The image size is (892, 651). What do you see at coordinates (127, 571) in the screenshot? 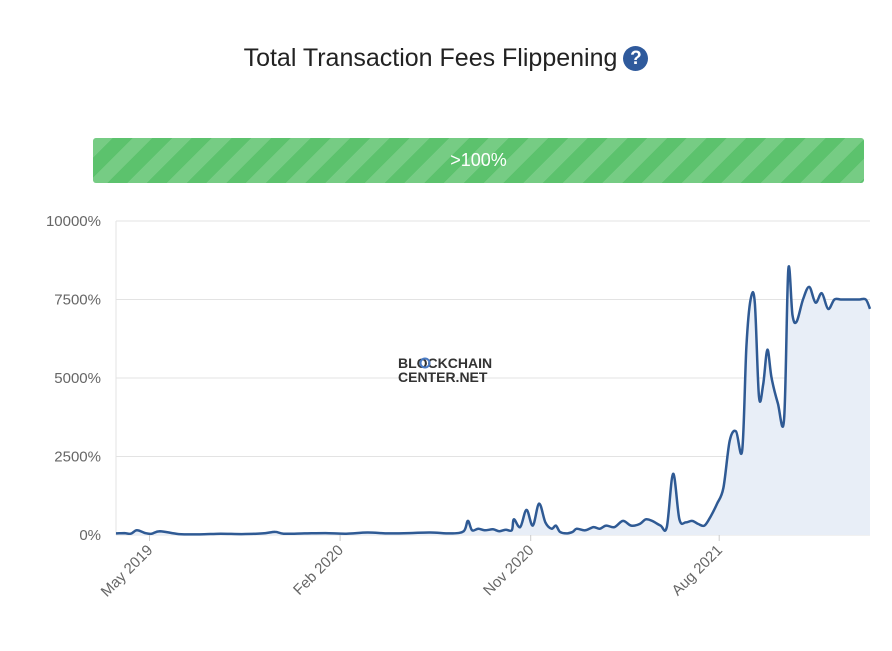
I see `x-tick-label: May 2019` at bounding box center [127, 571].